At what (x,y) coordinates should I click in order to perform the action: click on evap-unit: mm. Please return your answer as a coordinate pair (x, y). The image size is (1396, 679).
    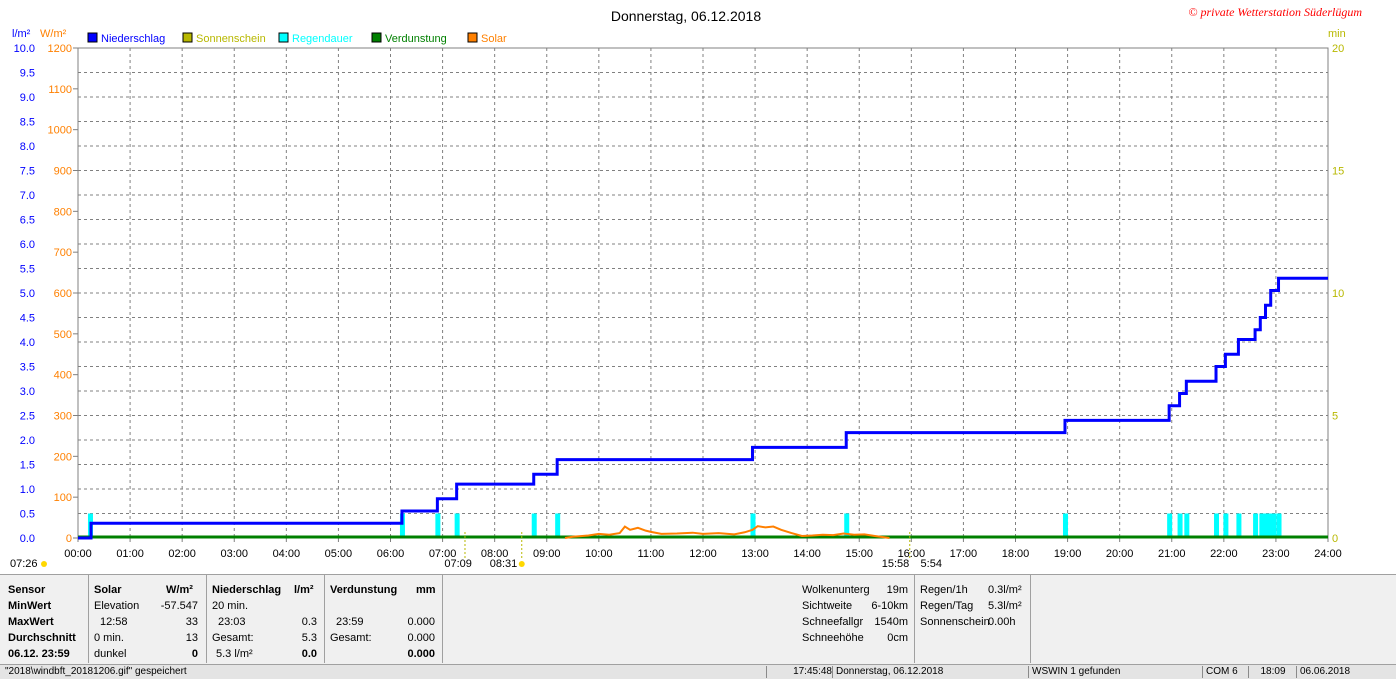
    Looking at the image, I should click on (426, 590).